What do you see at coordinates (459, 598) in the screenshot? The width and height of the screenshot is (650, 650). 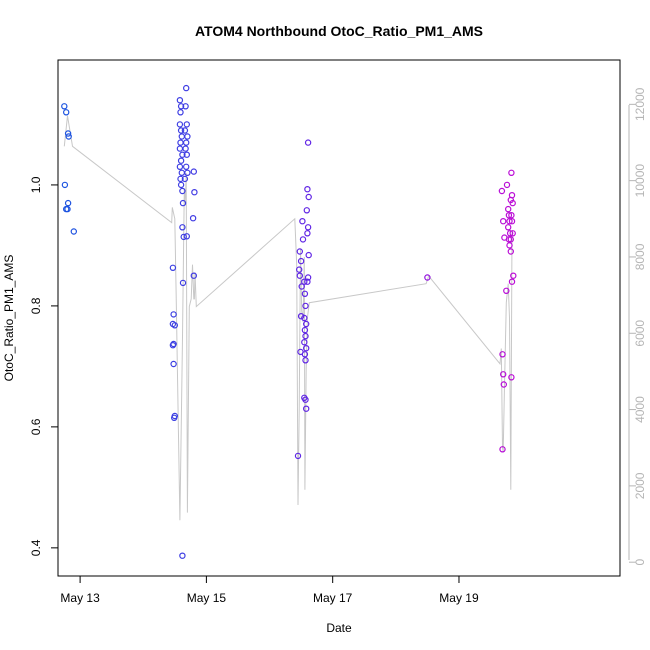 I see `x-tick-label: May 19` at bounding box center [459, 598].